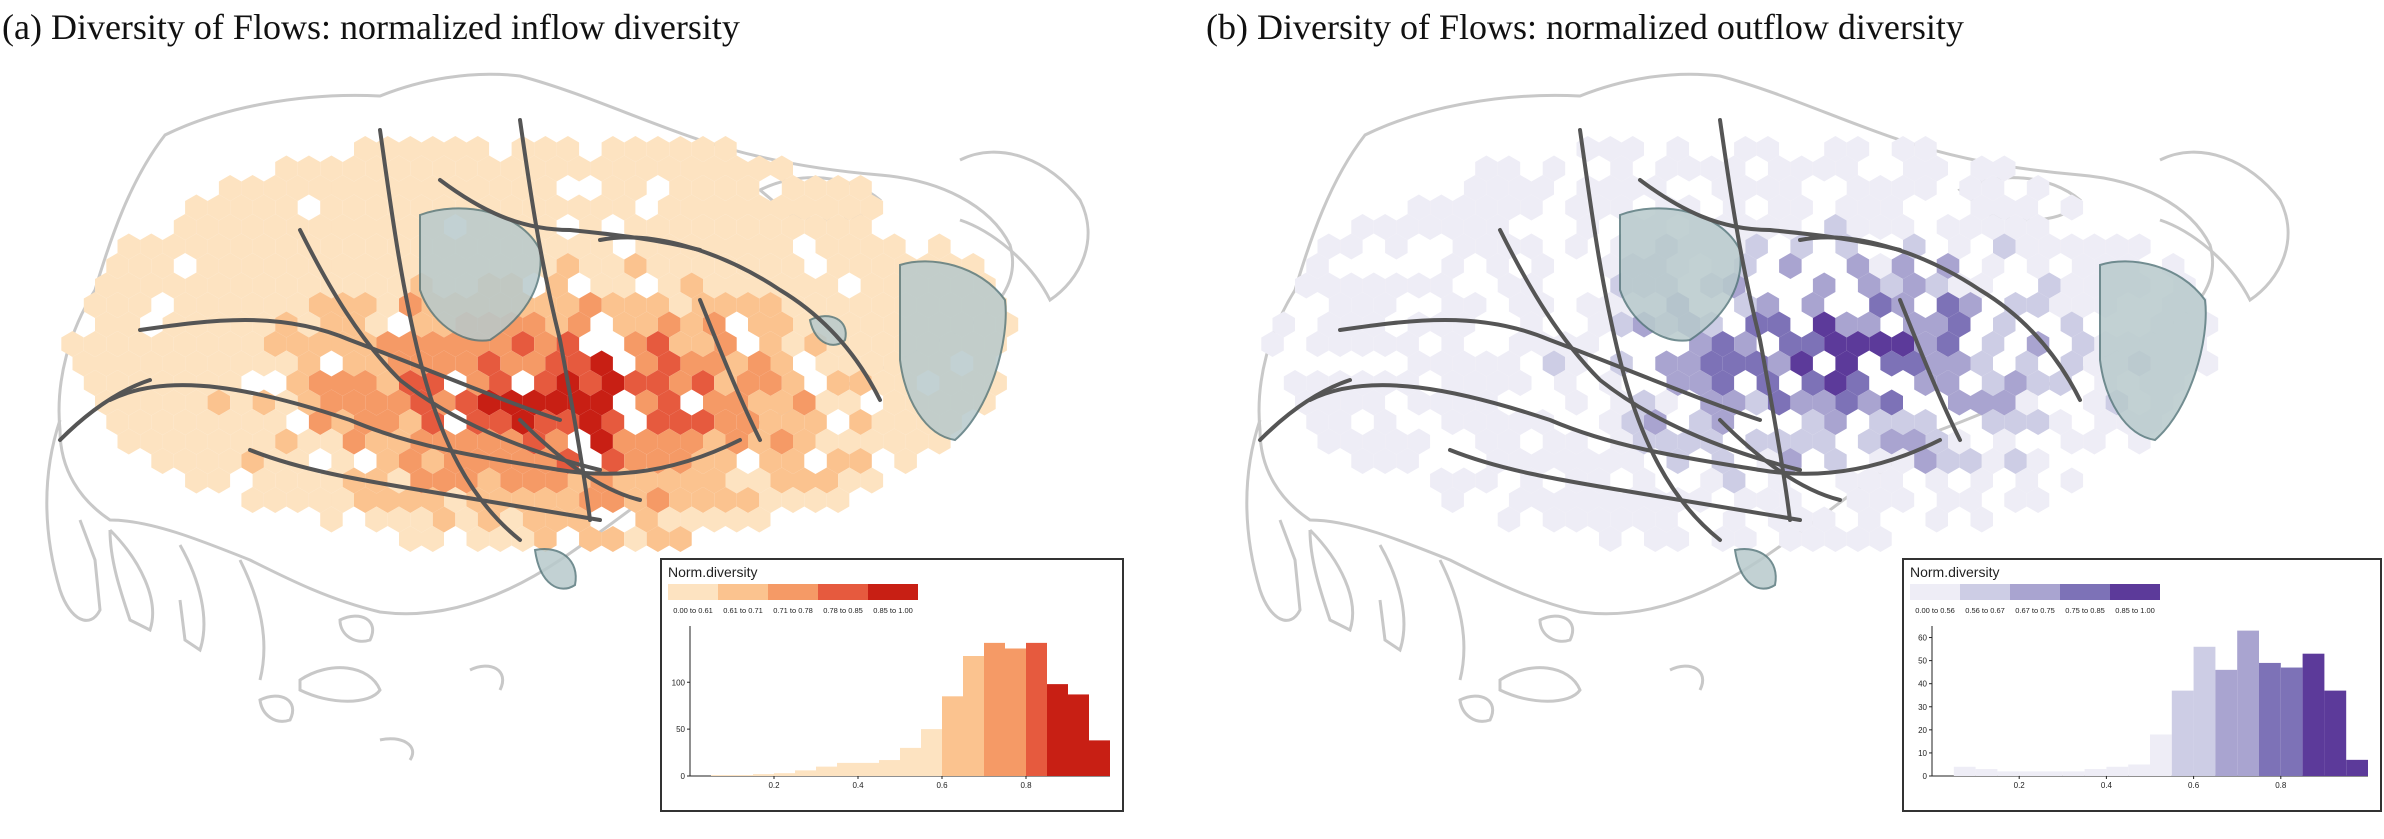  I want to click on hist-y-tick-label: 10, so click(1922, 753).